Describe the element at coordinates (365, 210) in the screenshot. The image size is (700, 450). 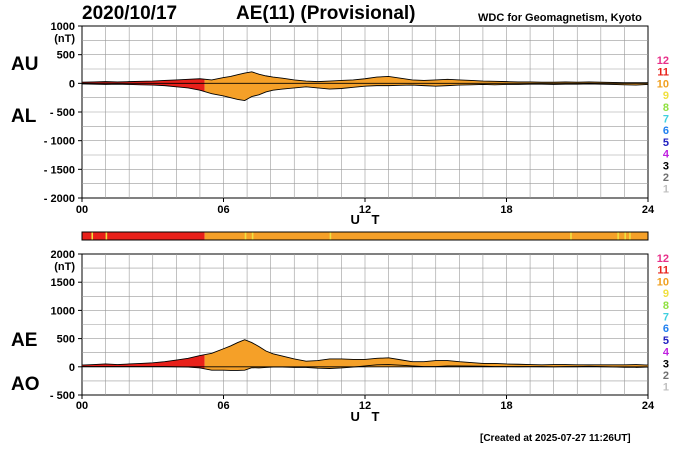
I see `upper-panel-xtick-label: 12` at that location.